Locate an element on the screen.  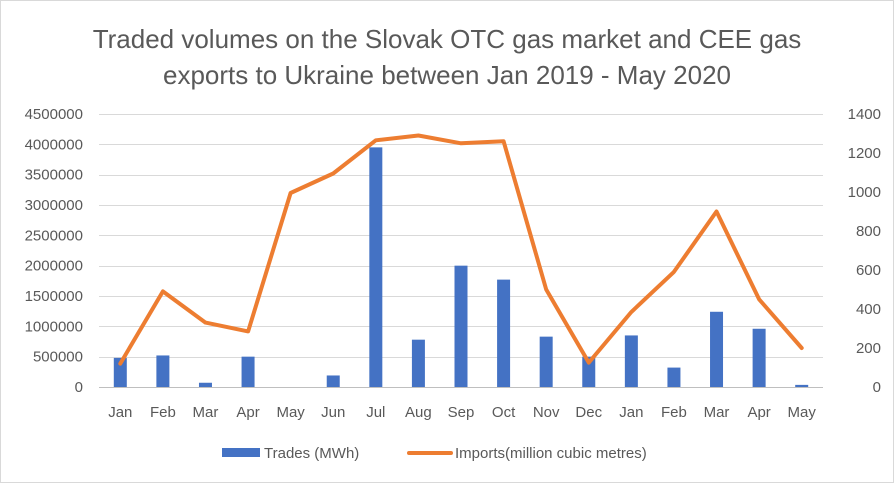
left-tick-label: 1500000 is located at coordinates (54, 296).